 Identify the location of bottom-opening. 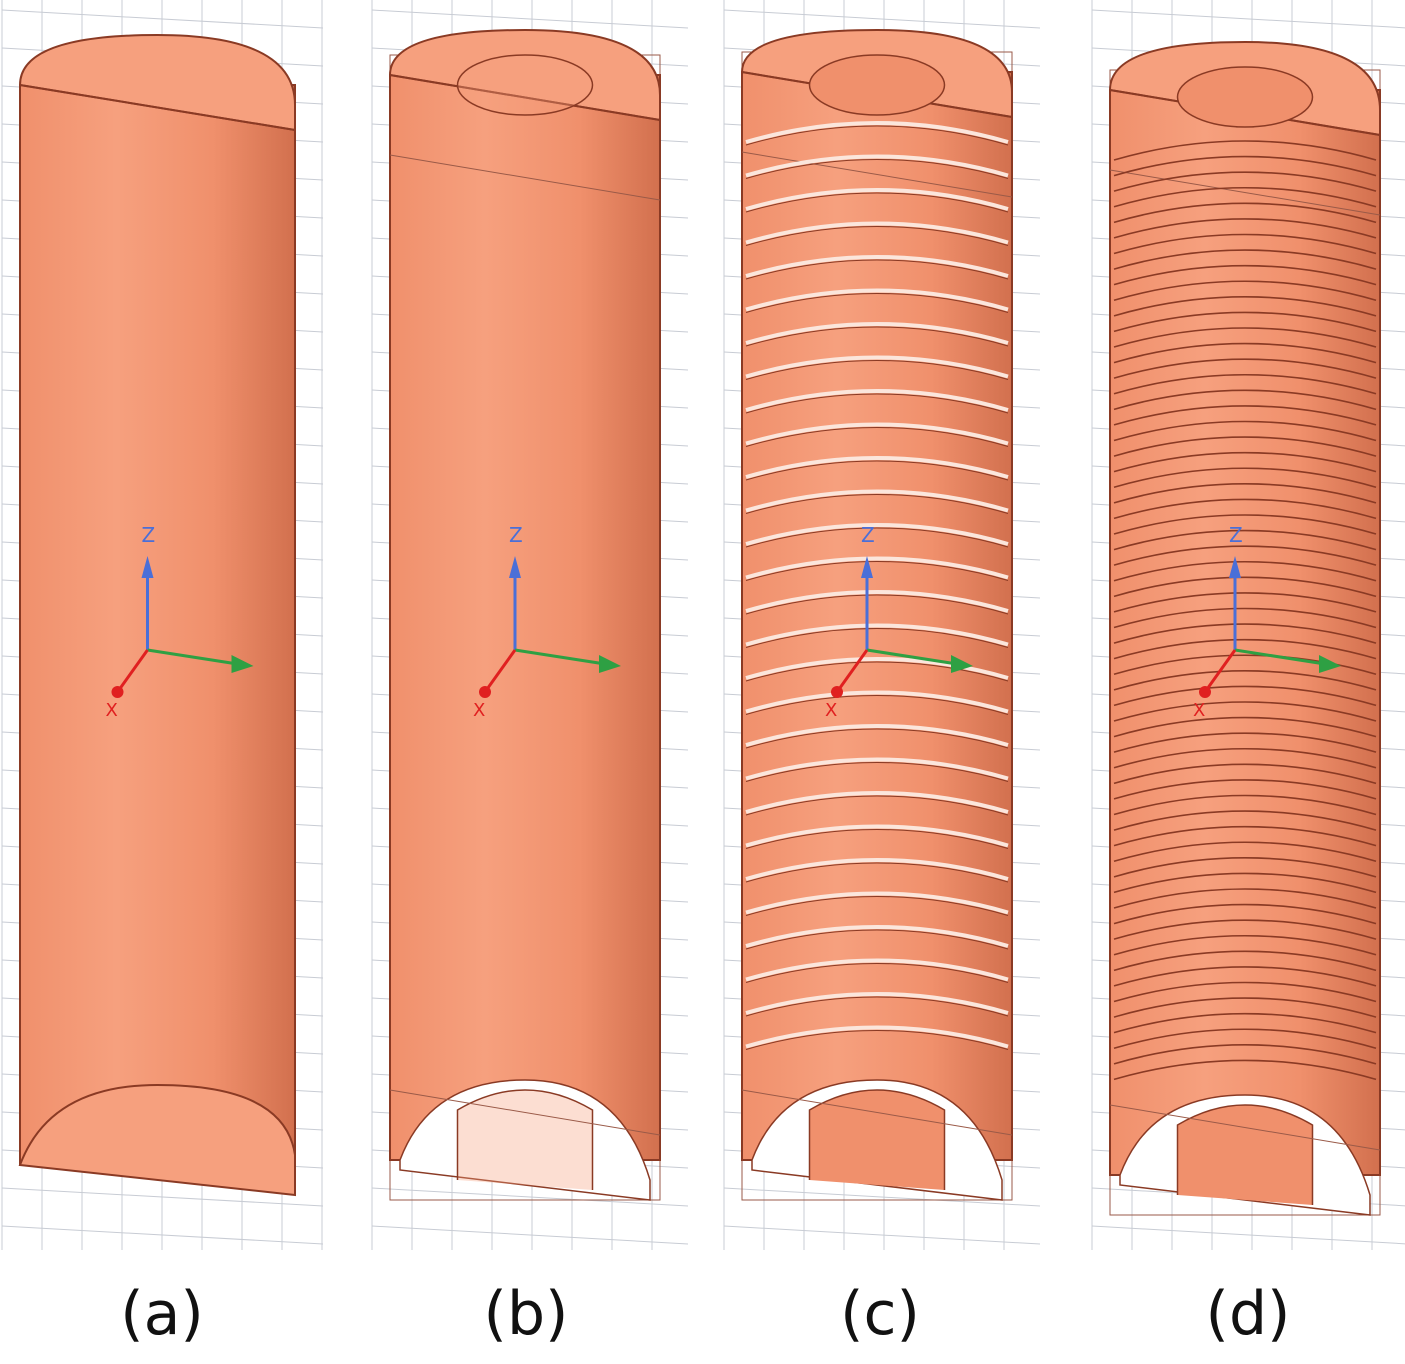
(525, 1140).